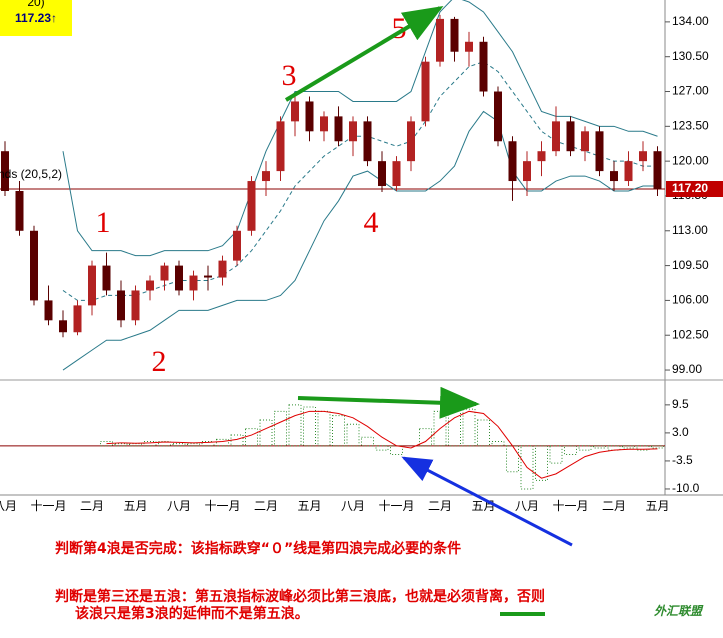 The width and height of the screenshot is (723, 638). Describe the element at coordinates (680, 432) in the screenshot. I see `y-tick-label: 3.0` at that location.